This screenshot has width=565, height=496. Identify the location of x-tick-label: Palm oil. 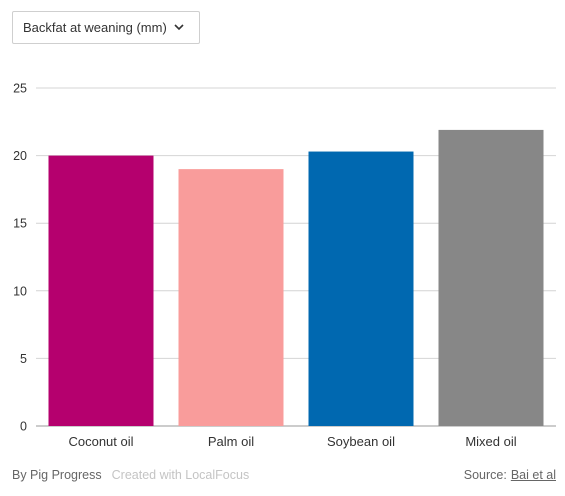
(231, 441).